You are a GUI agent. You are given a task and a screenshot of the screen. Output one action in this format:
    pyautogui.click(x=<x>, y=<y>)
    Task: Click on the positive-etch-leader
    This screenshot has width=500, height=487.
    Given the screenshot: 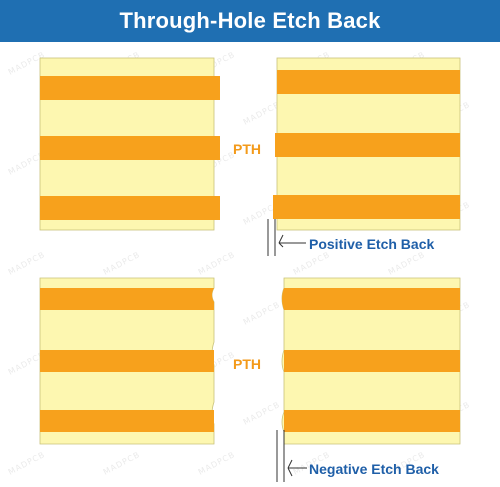 What is the action you would take?
    pyautogui.click(x=286, y=237)
    